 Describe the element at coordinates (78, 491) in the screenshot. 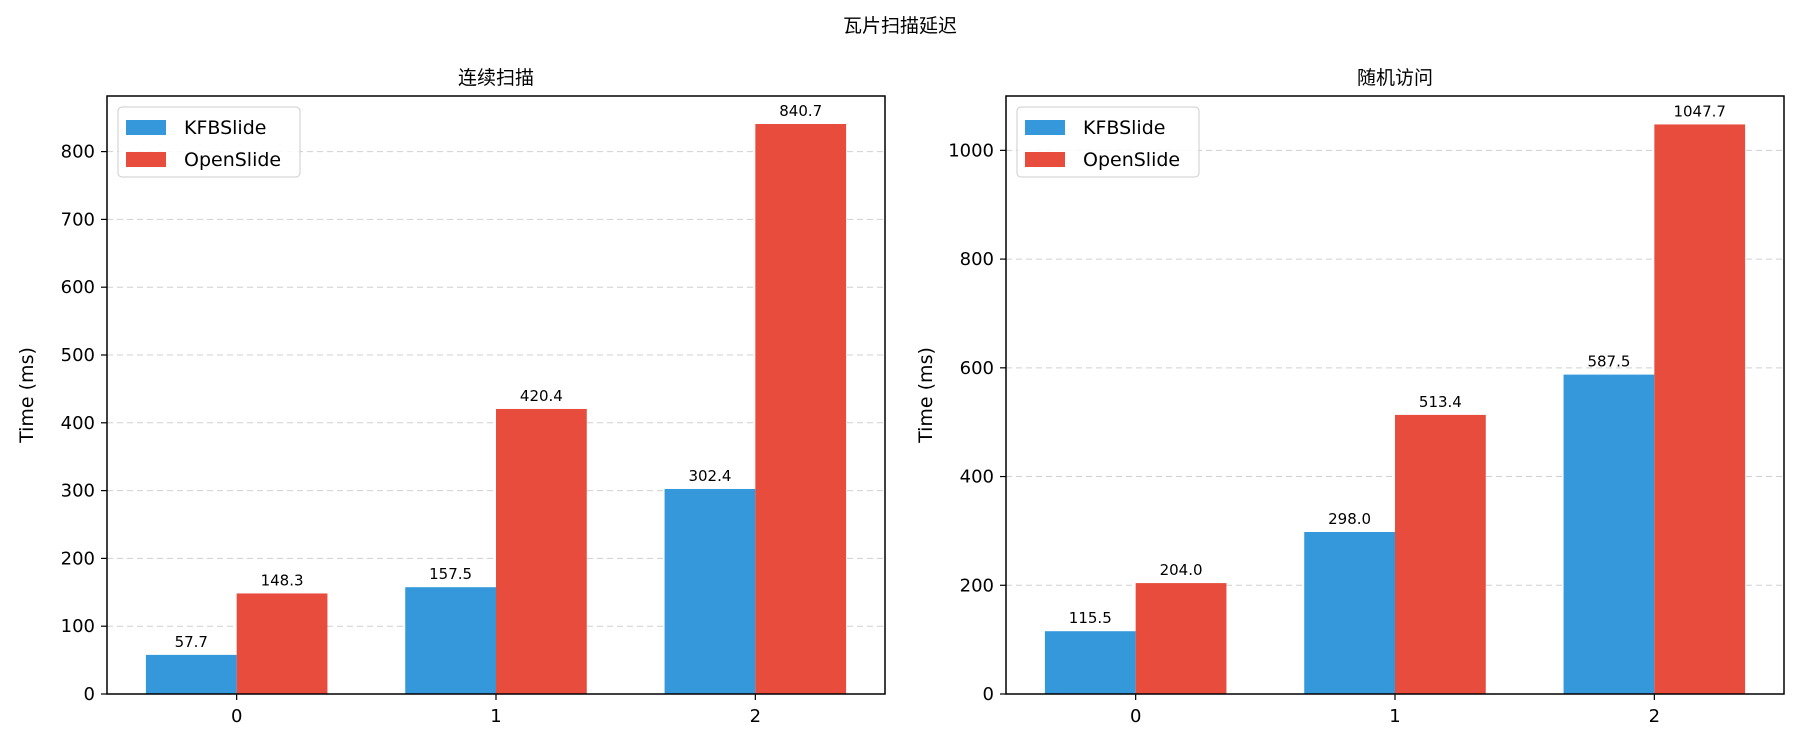

I see `y-tick-label: 300` at that location.